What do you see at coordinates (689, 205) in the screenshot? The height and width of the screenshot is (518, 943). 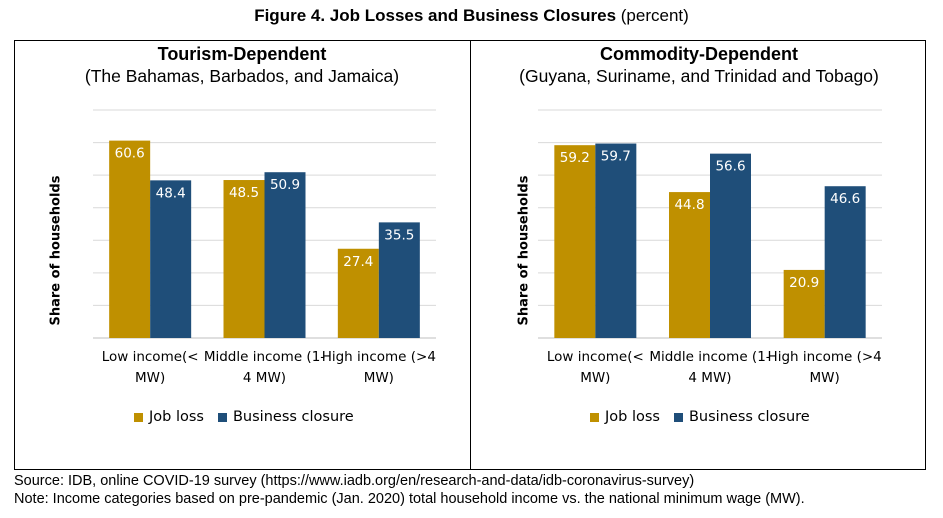 I see `data-label: 44.8` at bounding box center [689, 205].